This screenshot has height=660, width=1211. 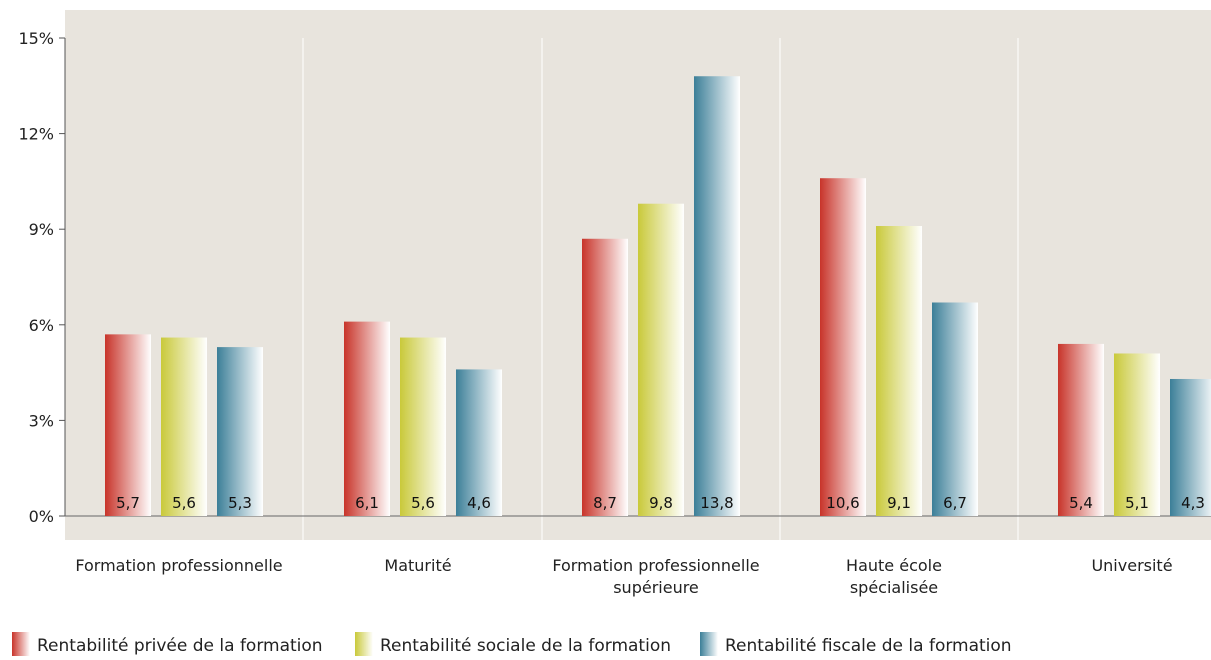 What do you see at coordinates (661, 503) in the screenshot?
I see `bar-value-label: 9,8` at bounding box center [661, 503].